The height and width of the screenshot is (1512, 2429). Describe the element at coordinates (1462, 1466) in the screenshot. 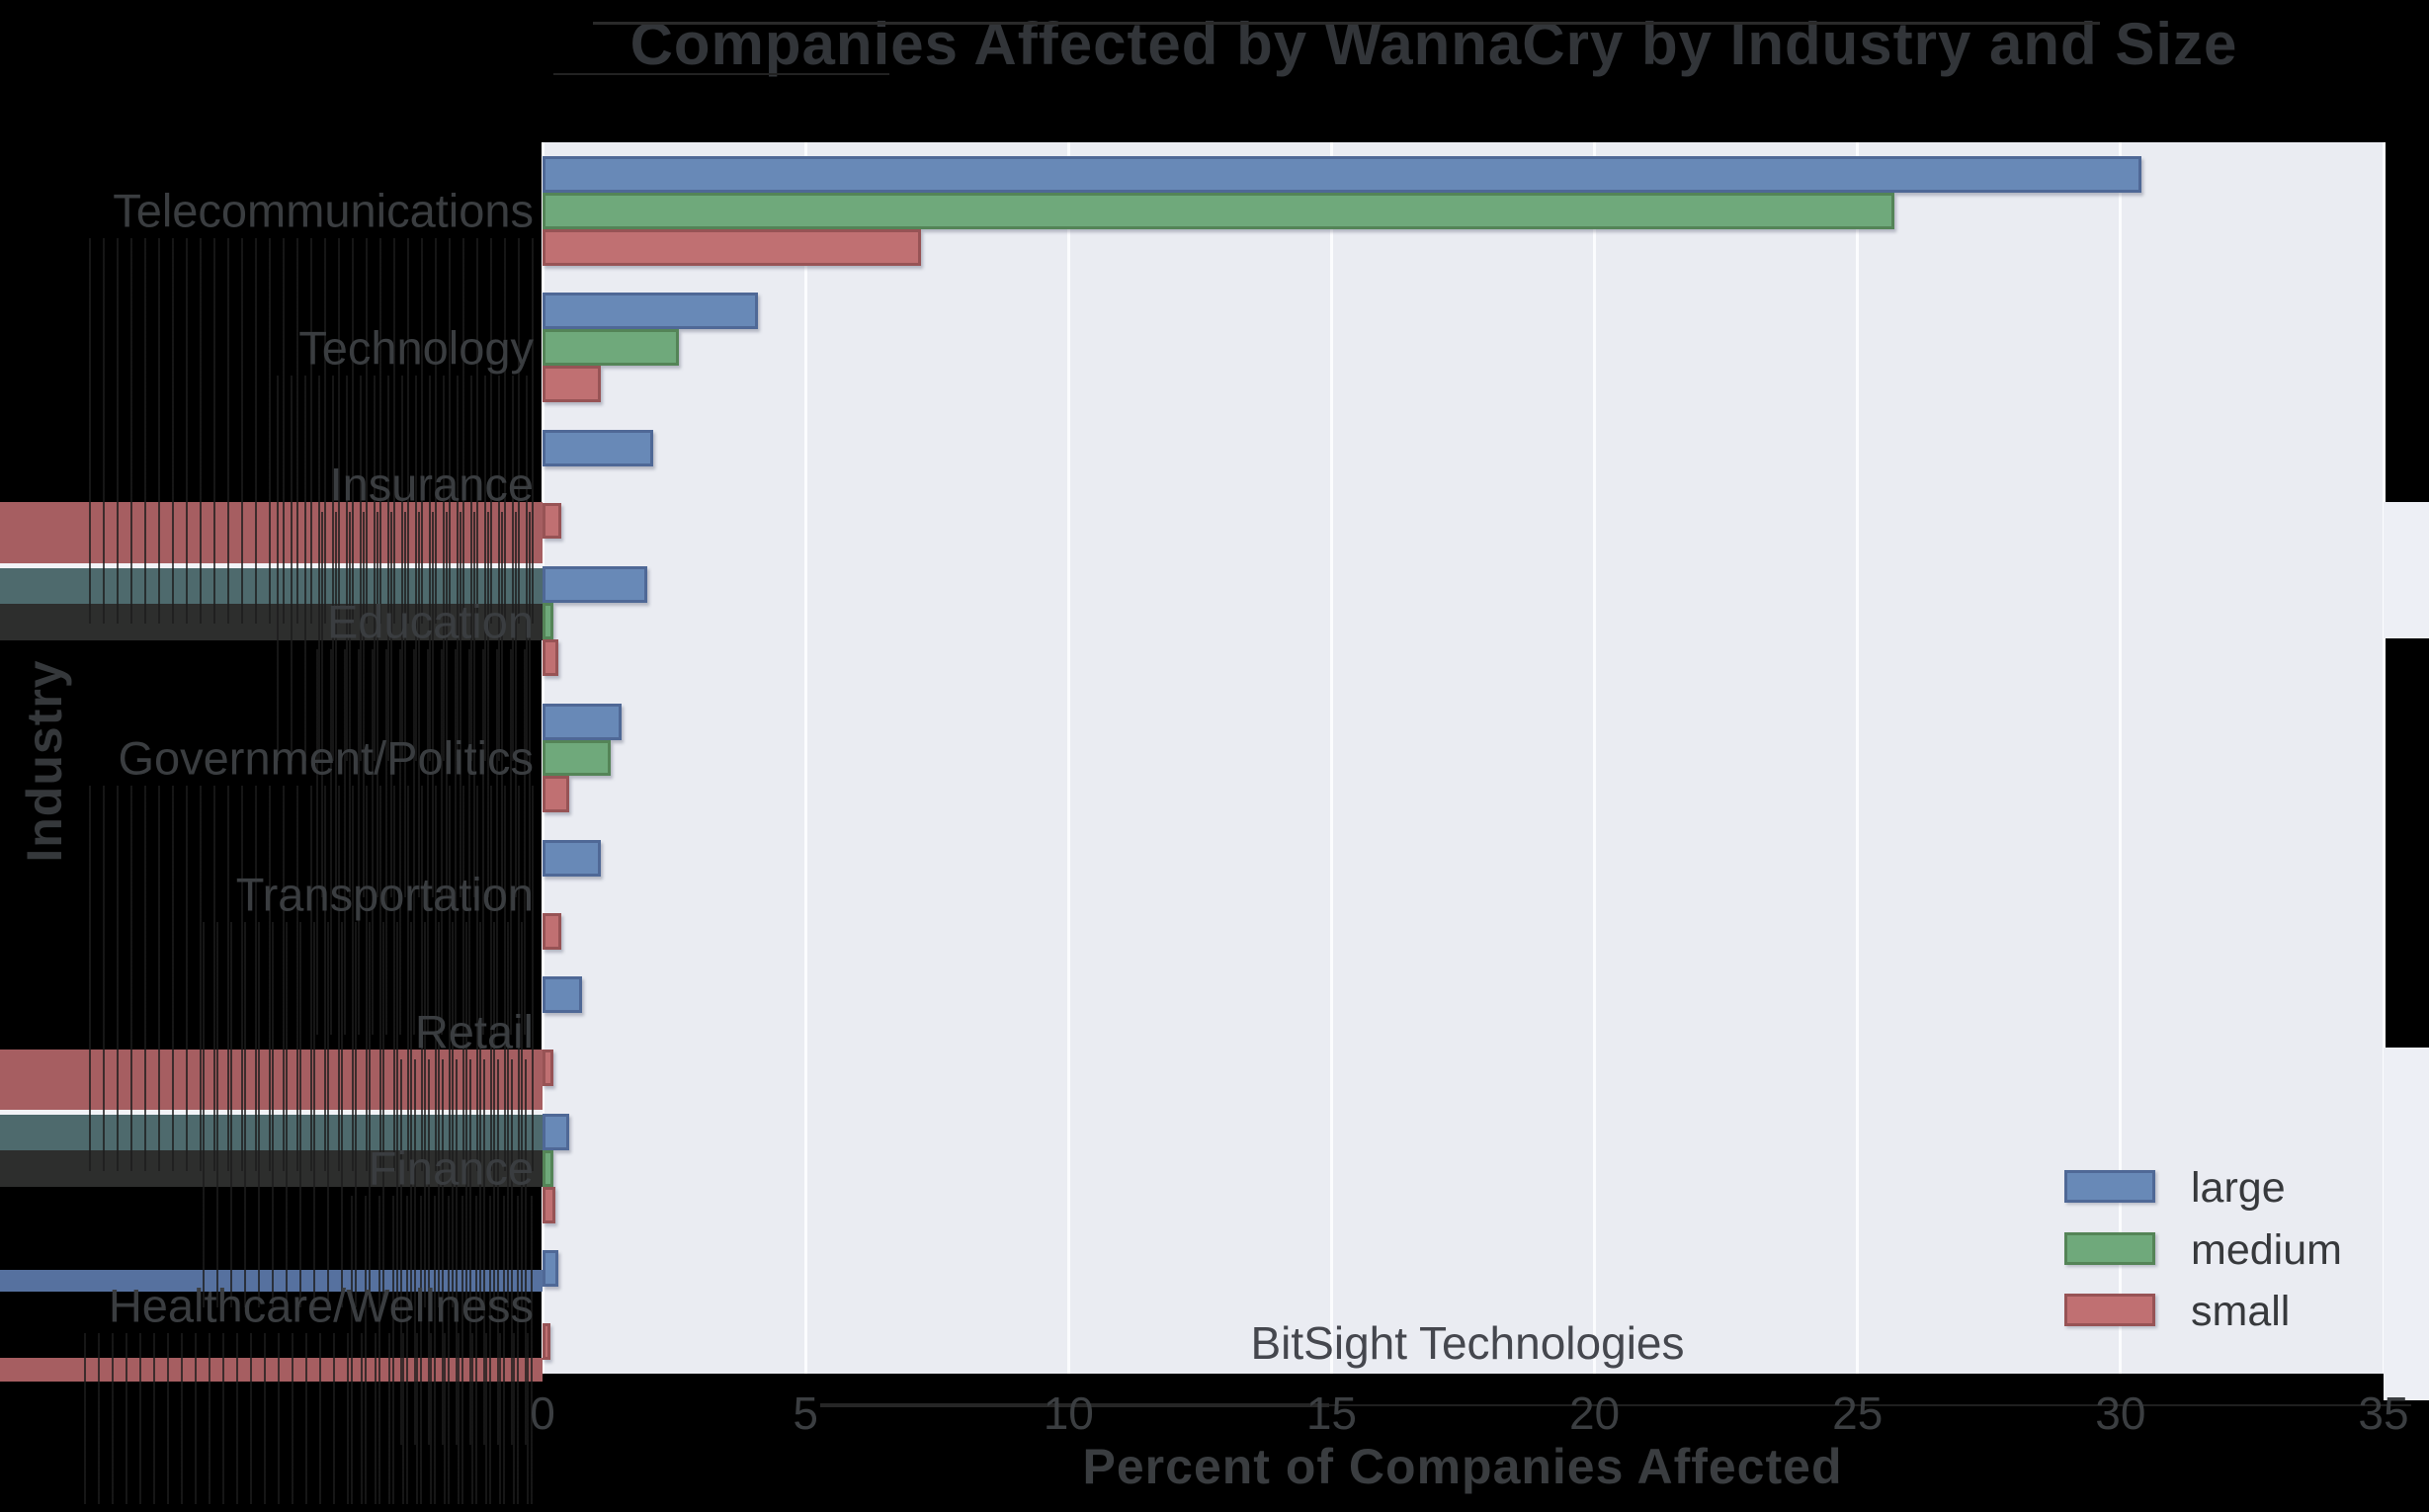

I see `x-axis-title: Percent of Companies Affected` at that location.